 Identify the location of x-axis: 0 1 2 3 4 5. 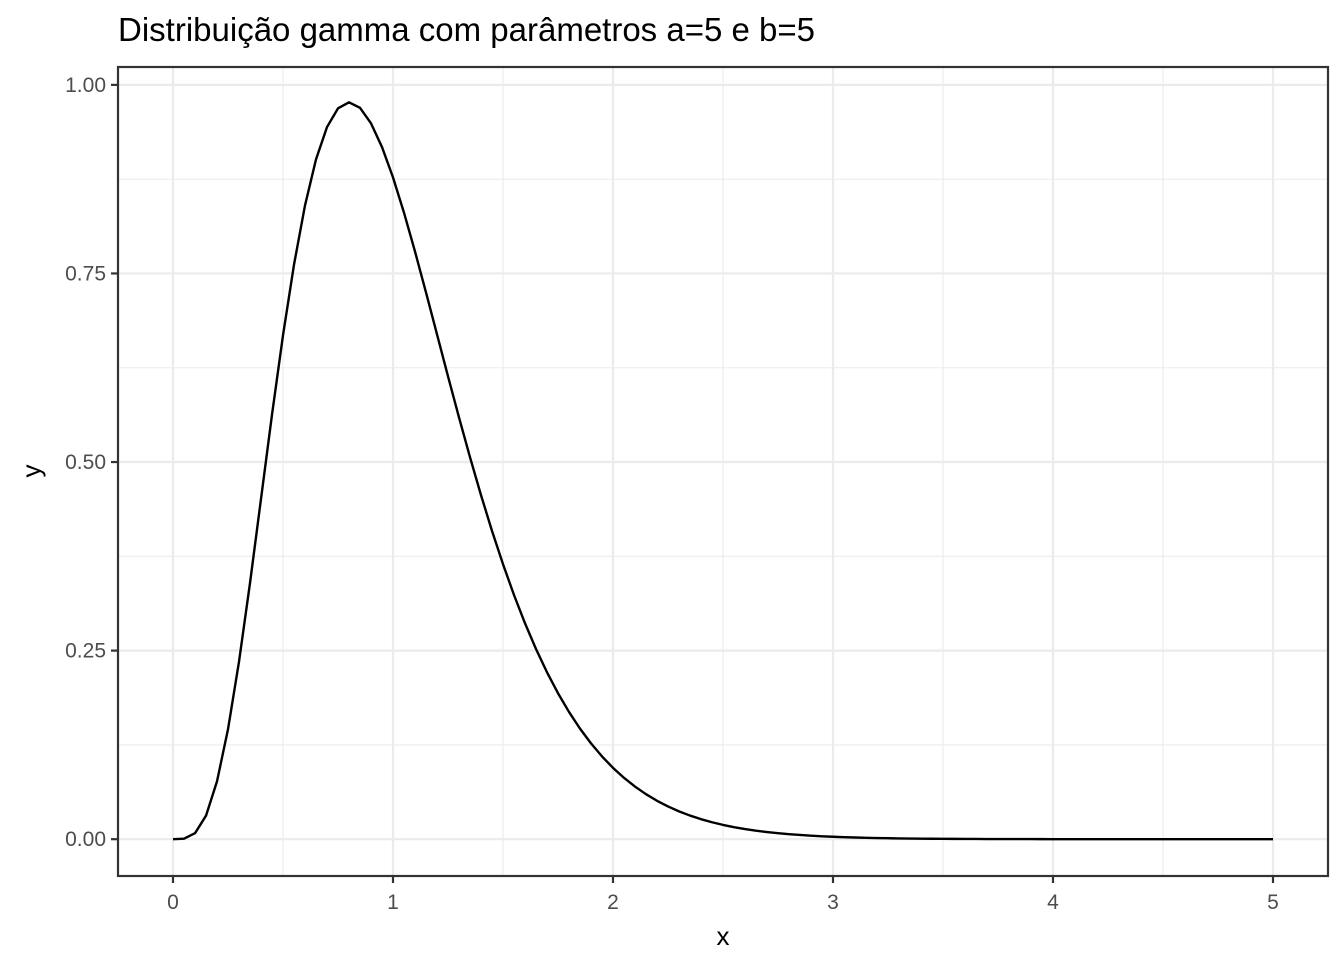
(723, 895).